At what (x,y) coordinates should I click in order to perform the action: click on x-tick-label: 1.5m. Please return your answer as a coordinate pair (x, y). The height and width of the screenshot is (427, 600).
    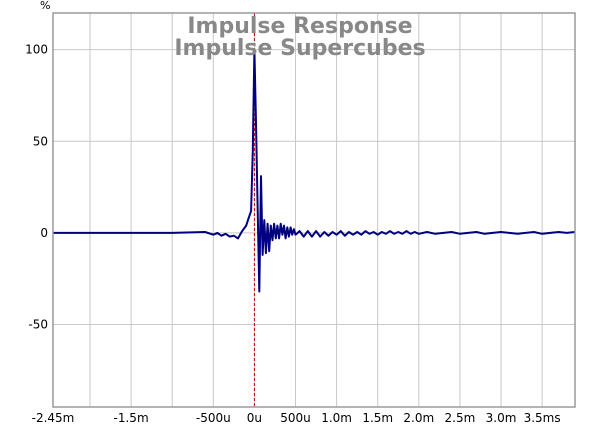
    Looking at the image, I should click on (377, 418).